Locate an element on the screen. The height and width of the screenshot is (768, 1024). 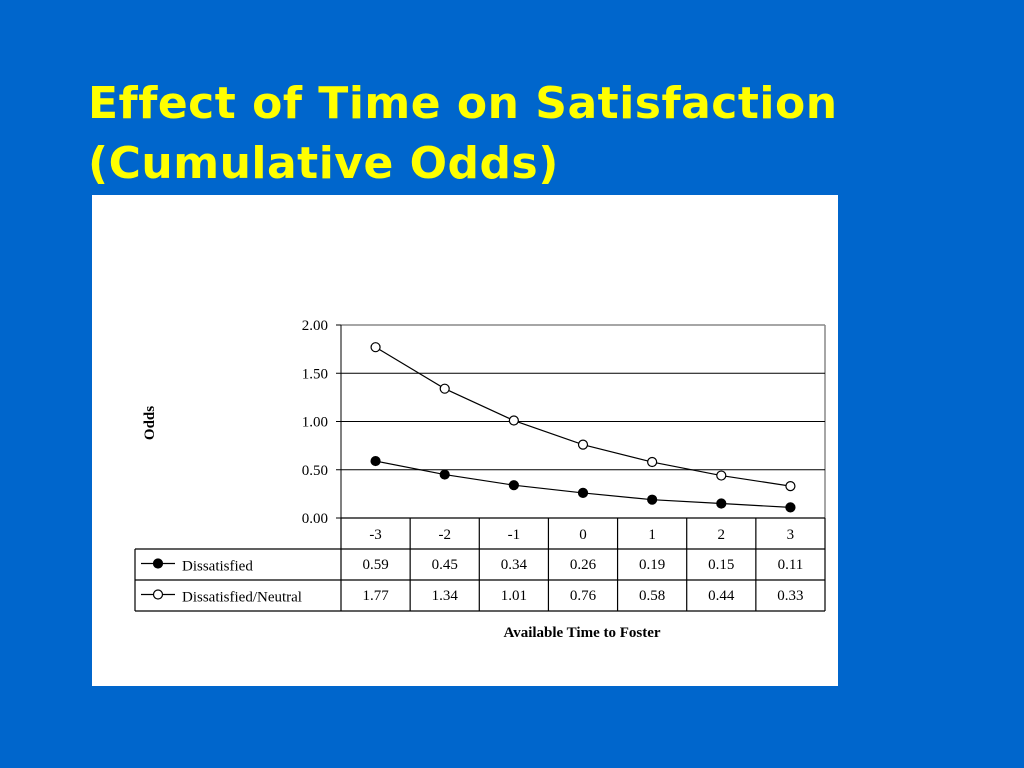
x-category-label: 0 is located at coordinates (583, 535).